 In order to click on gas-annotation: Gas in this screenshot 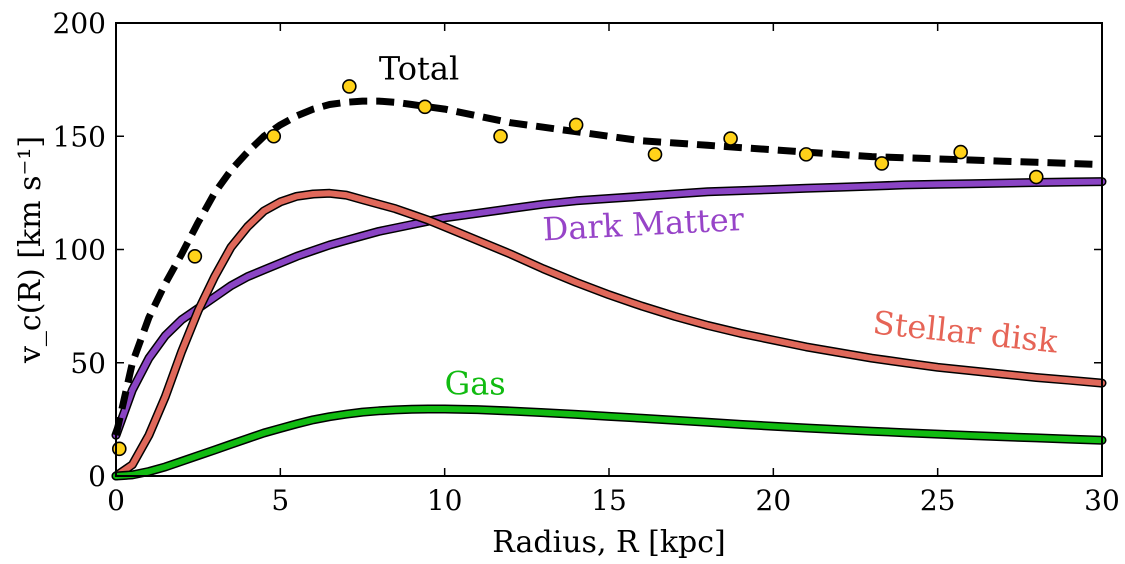, I will do `click(475, 383)`.